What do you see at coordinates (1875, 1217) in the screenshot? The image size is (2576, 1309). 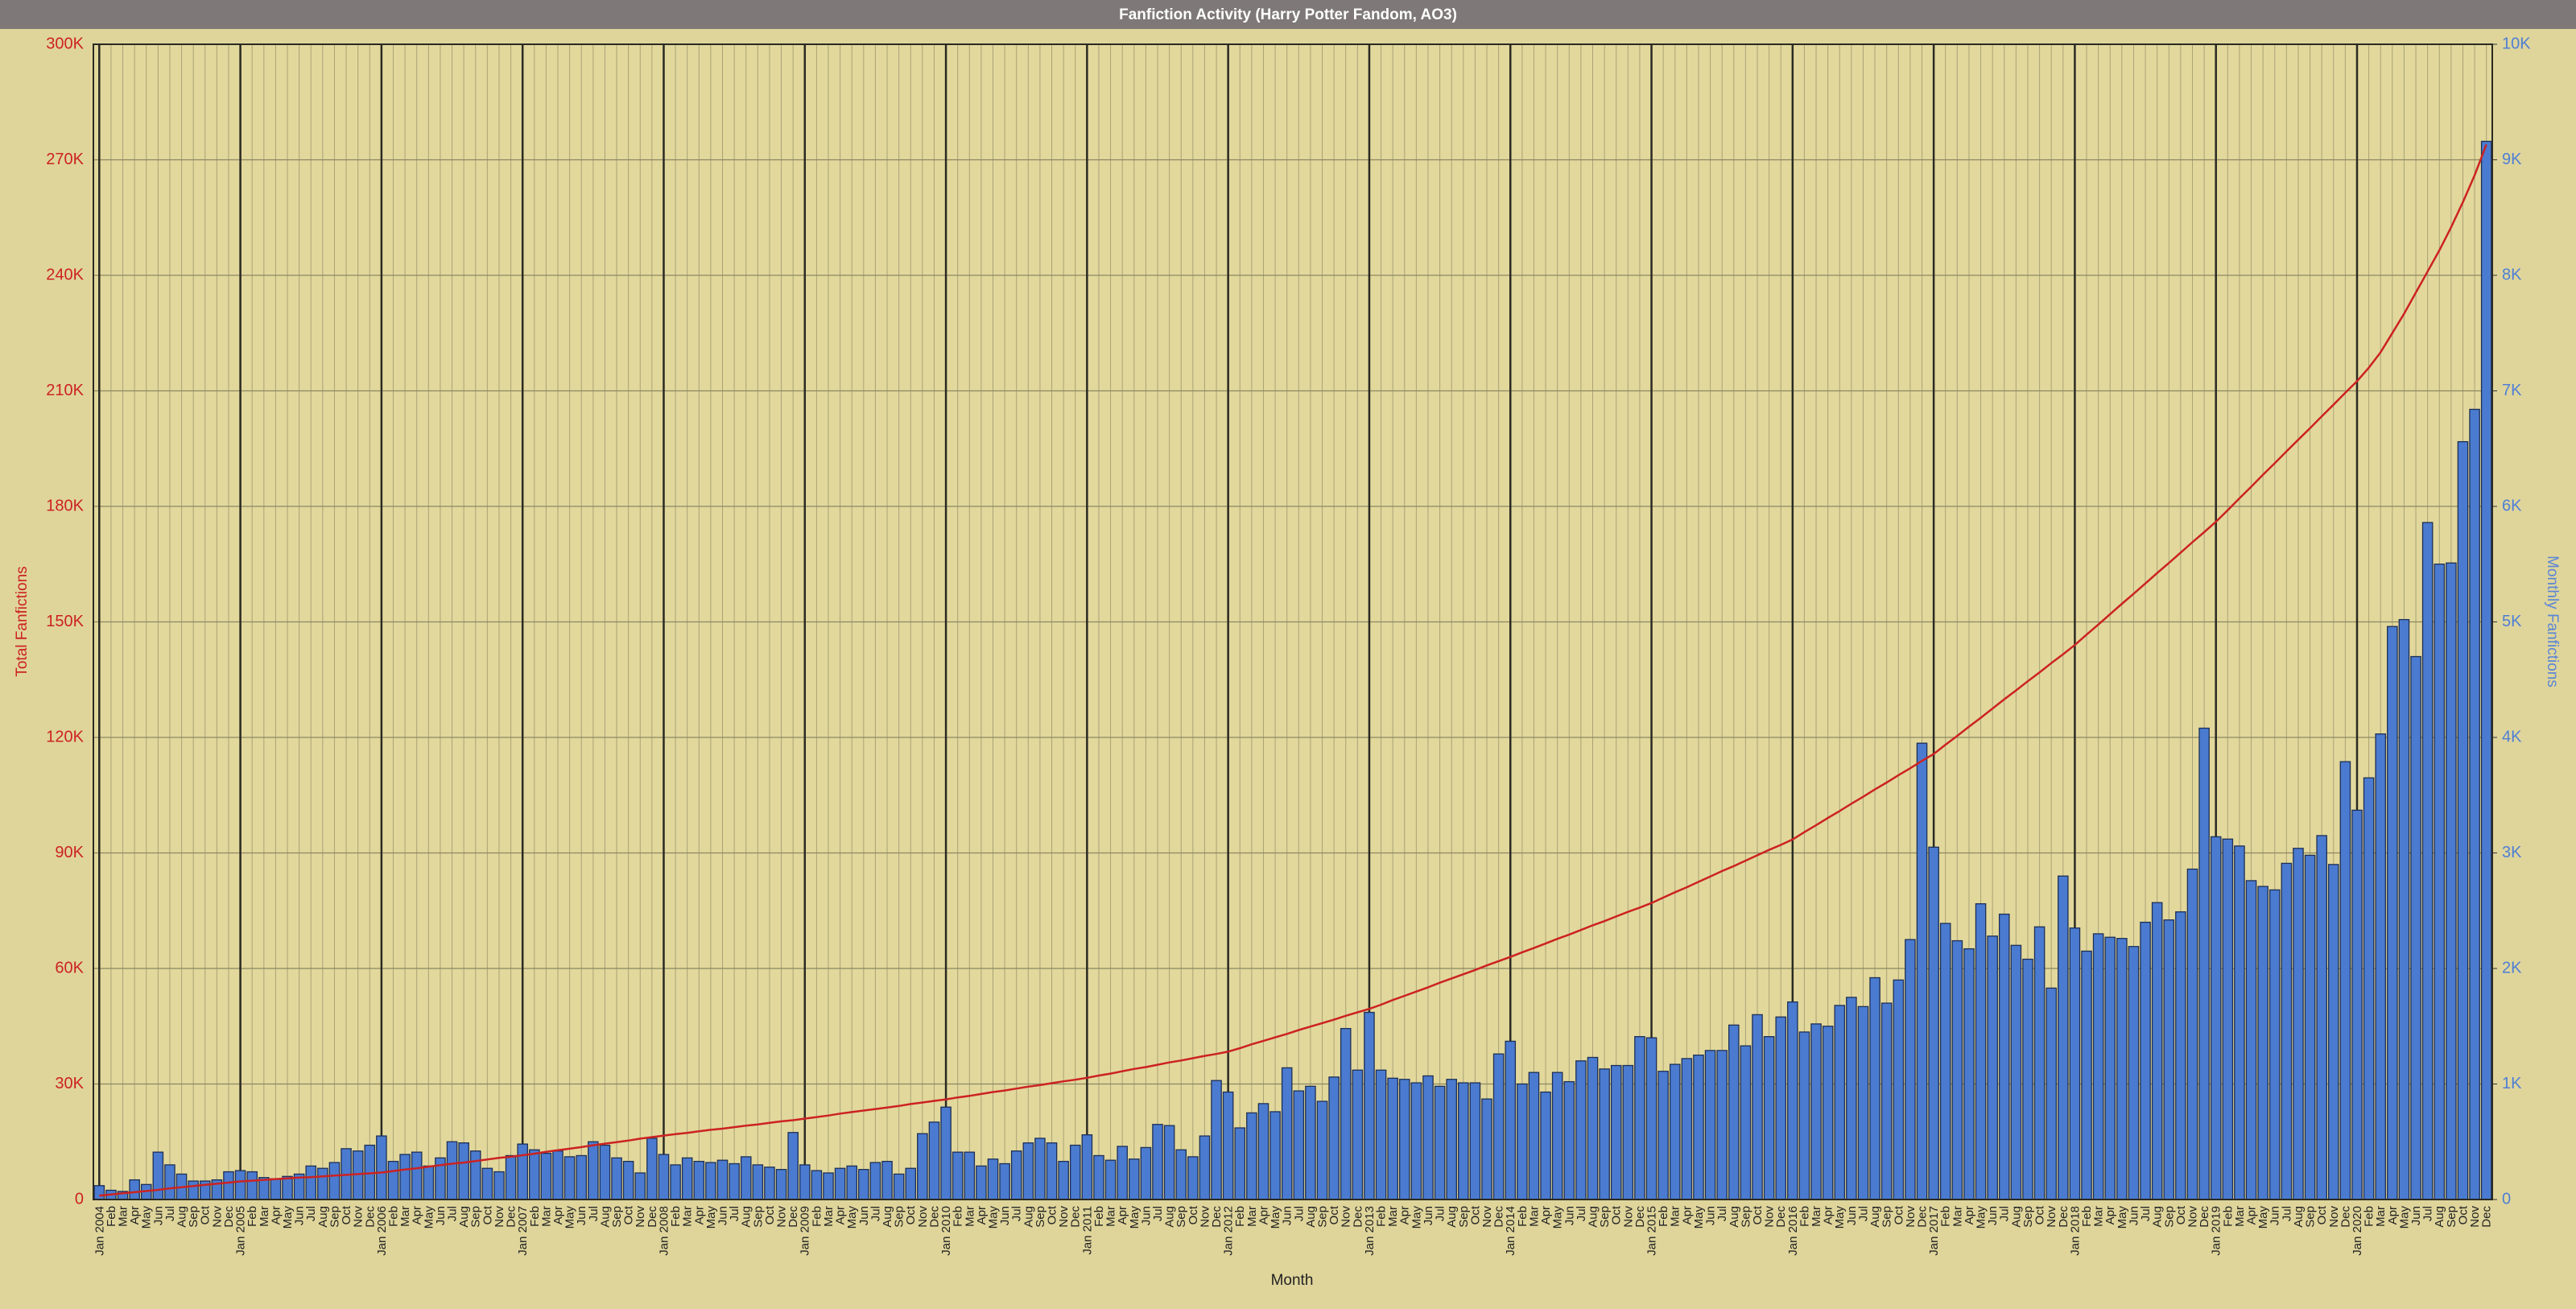 I see `x-tick-label: Aug` at bounding box center [1875, 1217].